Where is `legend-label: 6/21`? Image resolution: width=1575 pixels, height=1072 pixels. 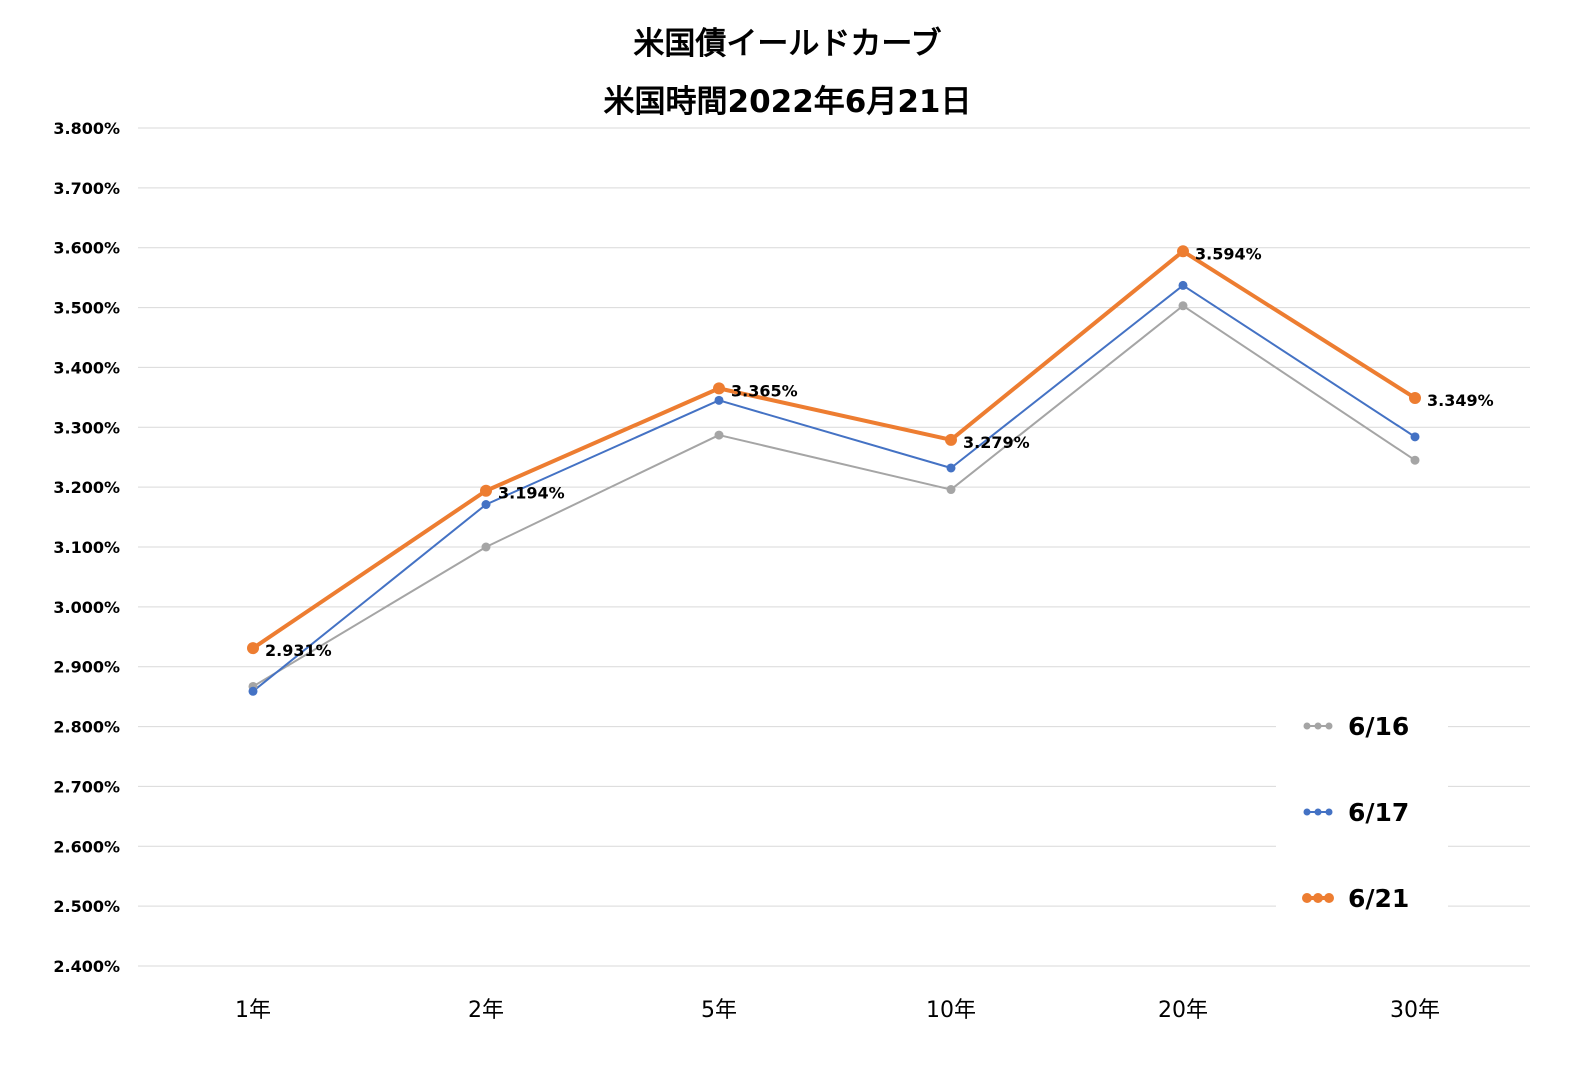
legend-label: 6/21 is located at coordinates (1378, 898).